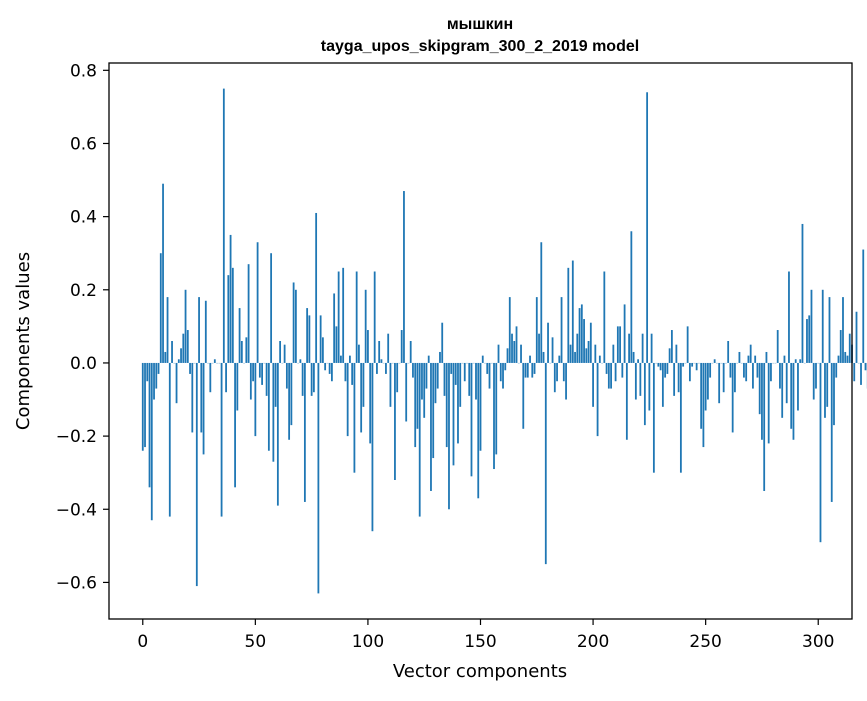 The image size is (867, 701). What do you see at coordinates (480, 642) in the screenshot?
I see `x-tick-label: 150` at bounding box center [480, 642].